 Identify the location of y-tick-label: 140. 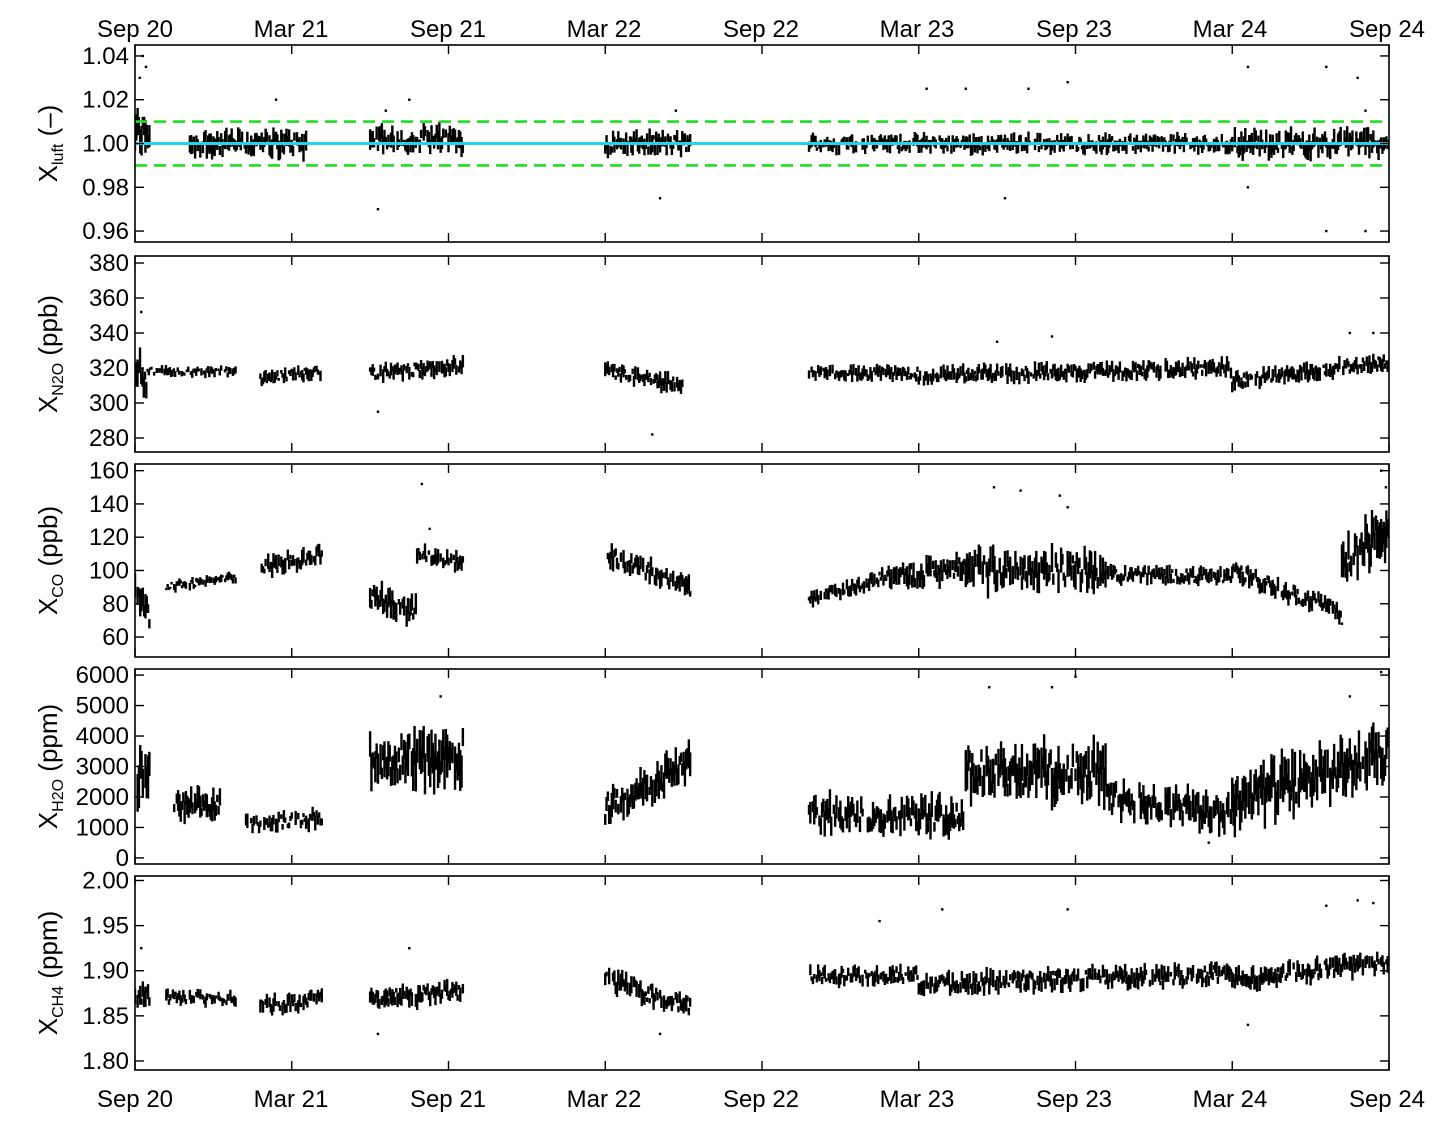
(109, 504).